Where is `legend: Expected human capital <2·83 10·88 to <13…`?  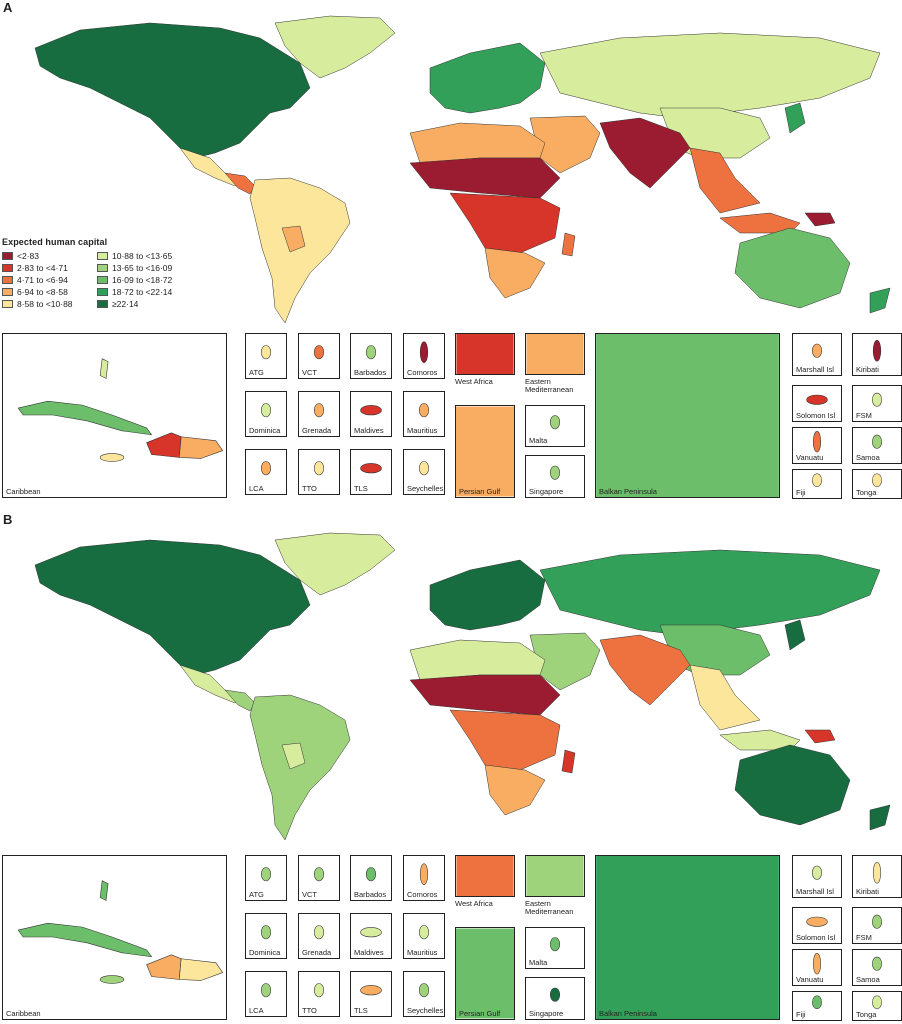 legend: Expected human capital <2·83 10·88 to <13… is located at coordinates (102, 273).